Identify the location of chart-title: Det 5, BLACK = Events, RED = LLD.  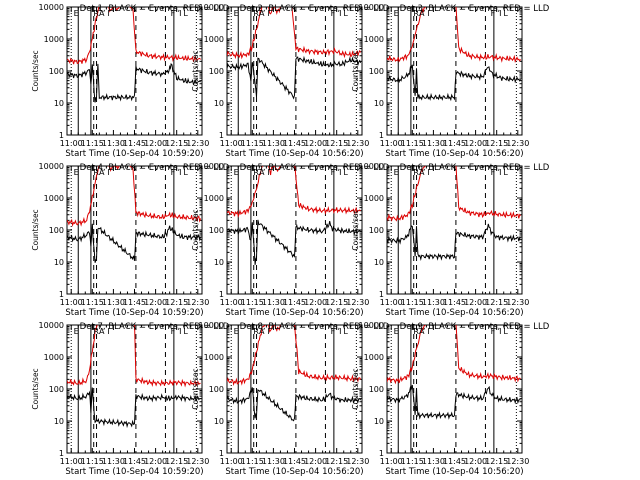
(315, 168).